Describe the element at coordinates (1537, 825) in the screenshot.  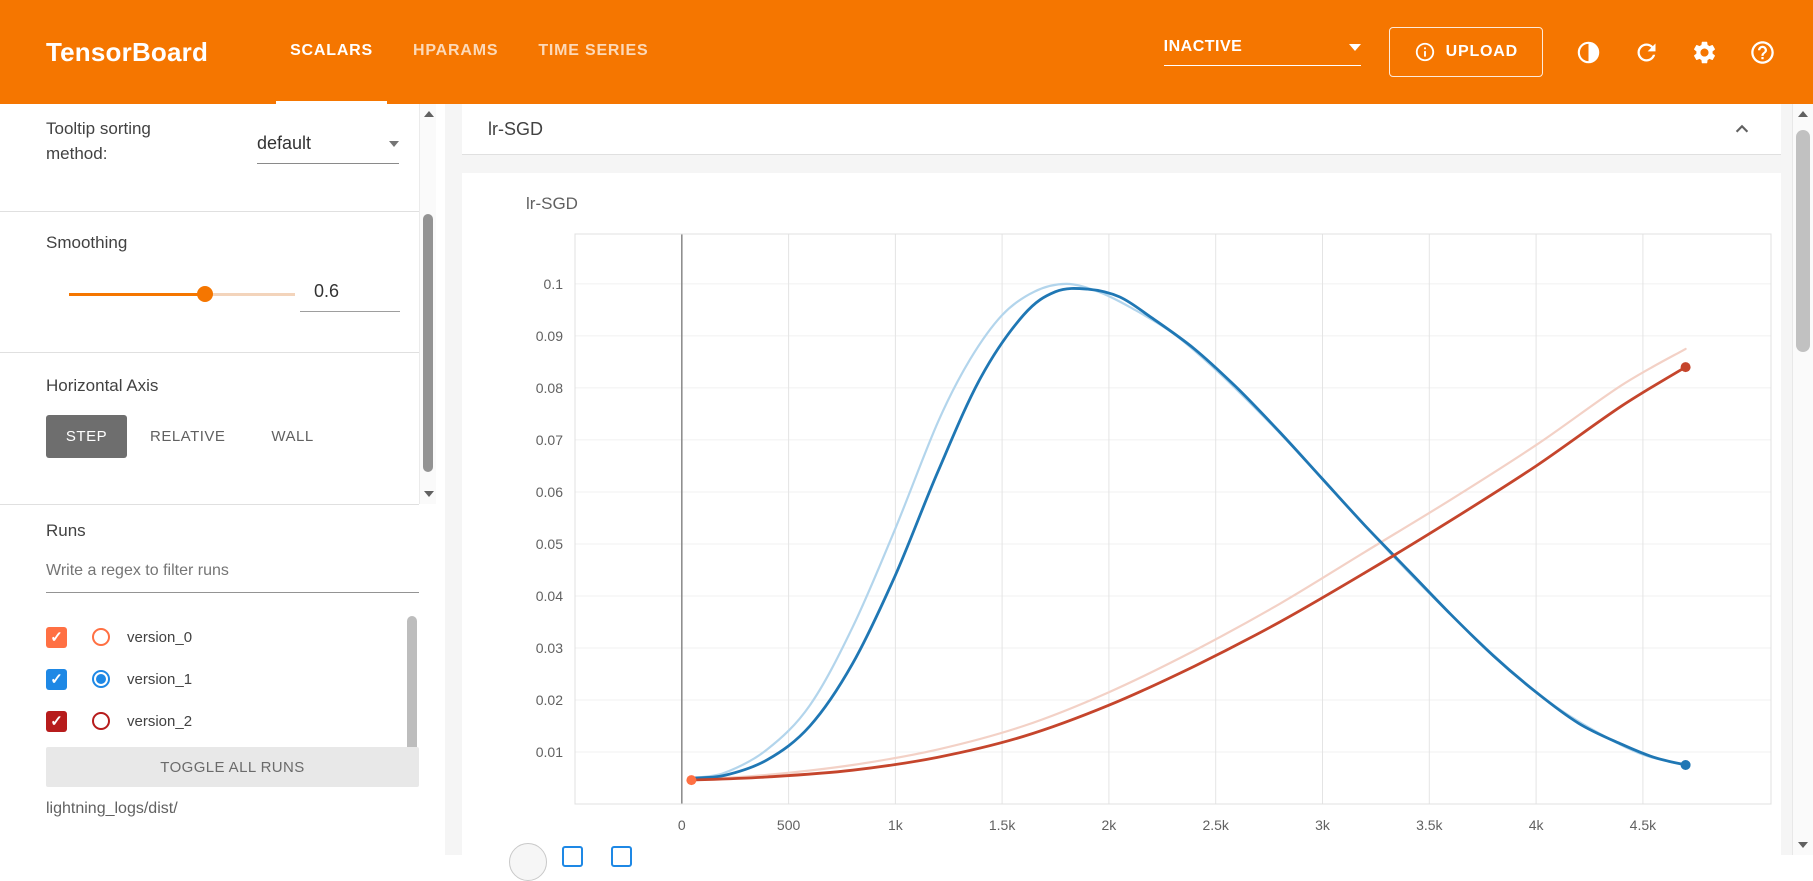
I see `svg-text: 4k` at that location.